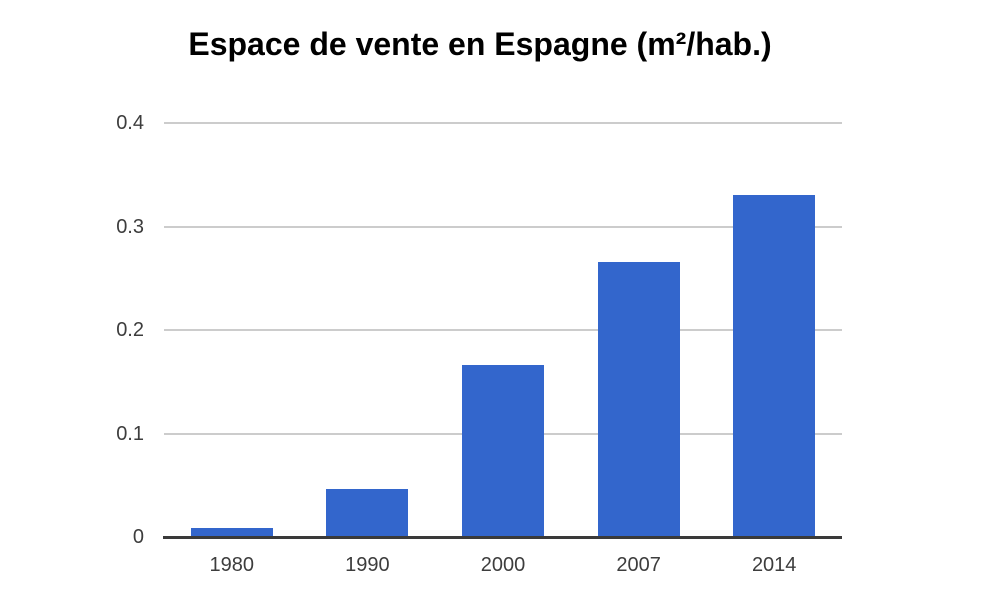 The width and height of the screenshot is (1000, 611). I want to click on x-axis-tick-label: 2000, so click(503, 565).